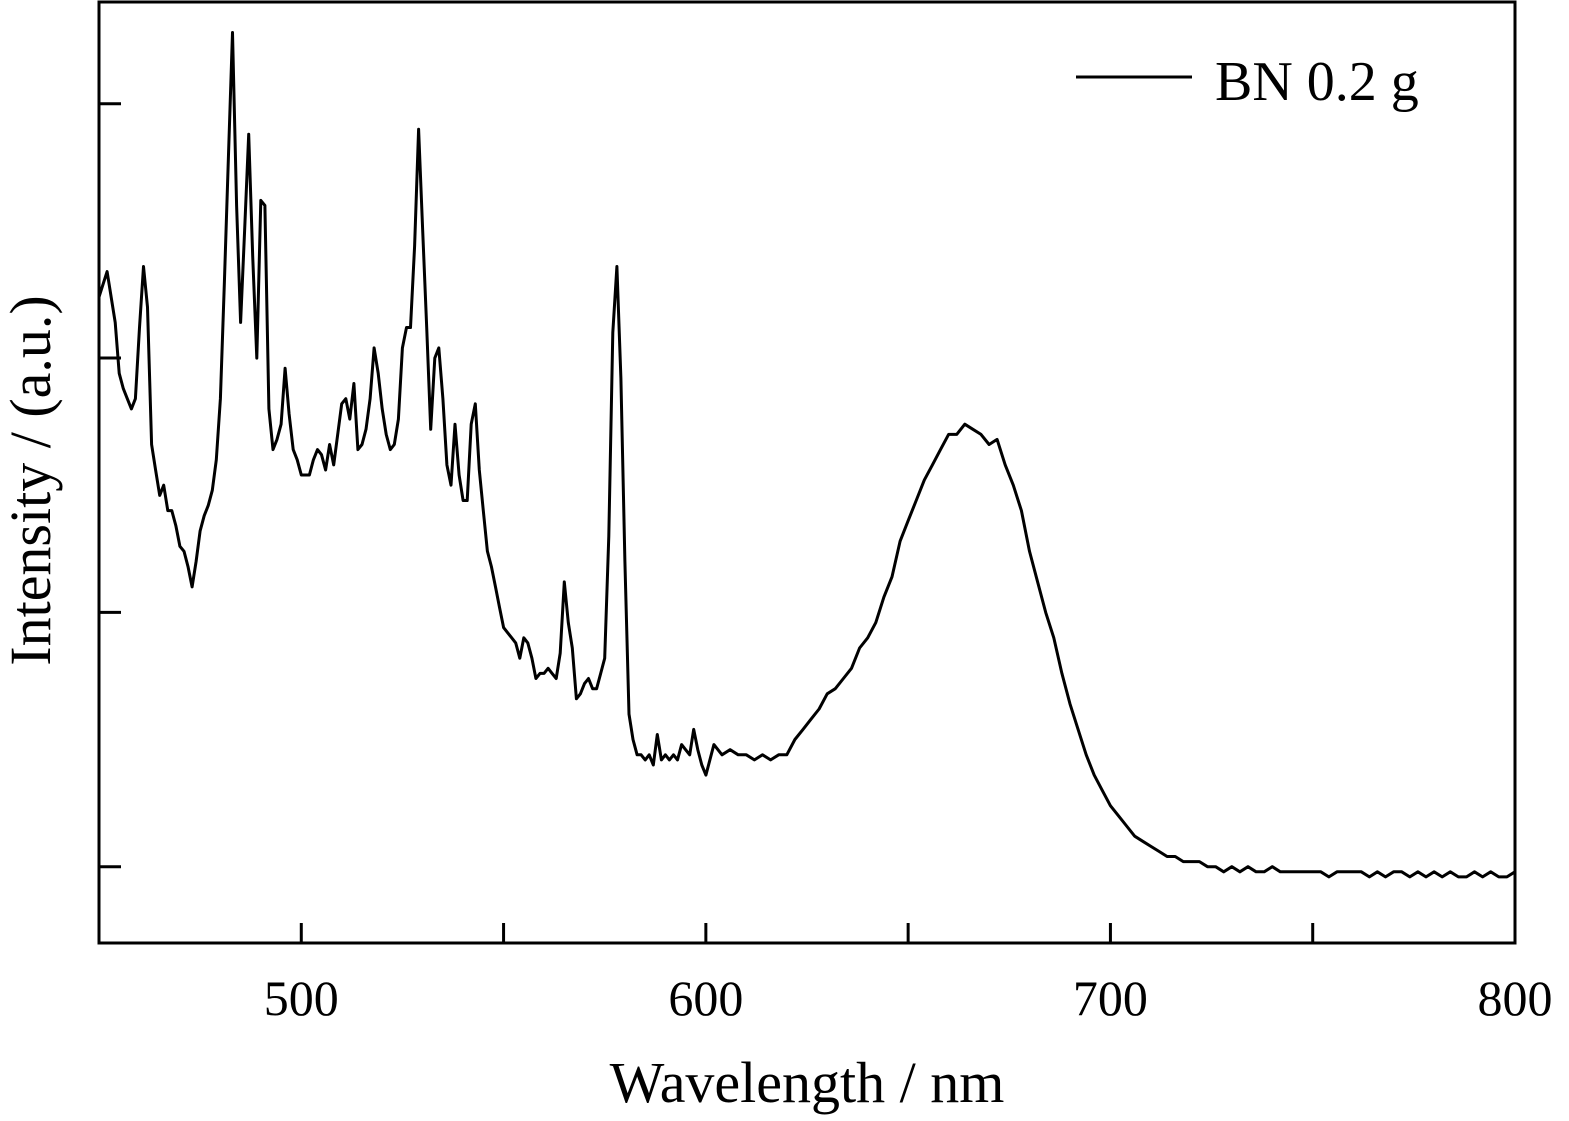  Describe the element at coordinates (908, 998) in the screenshot. I see `x-tick-labels: 500 600 700 800` at that location.